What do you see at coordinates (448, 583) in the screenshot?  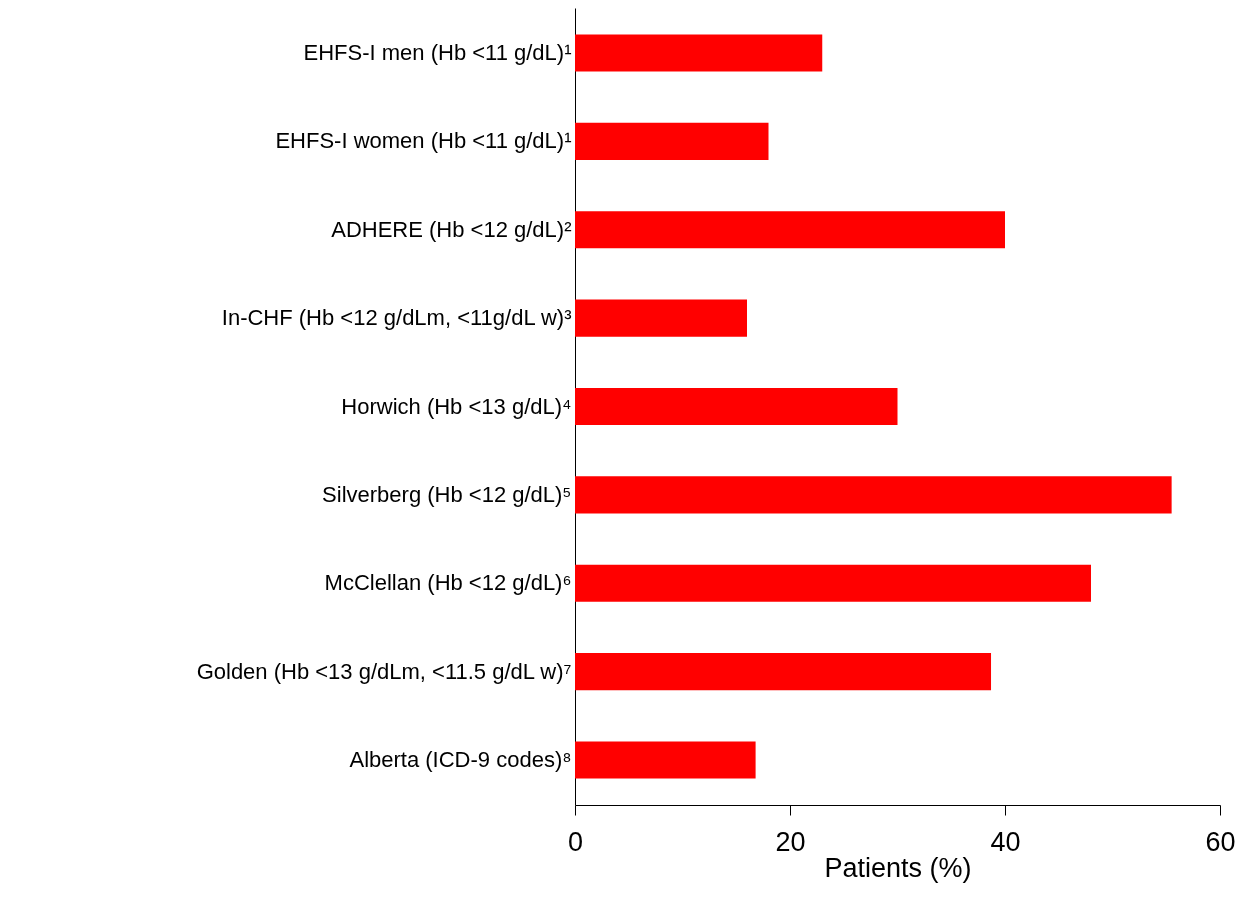 I see `y-tick-label: McClellan (Hb <12 g/dL)⁶` at bounding box center [448, 583].